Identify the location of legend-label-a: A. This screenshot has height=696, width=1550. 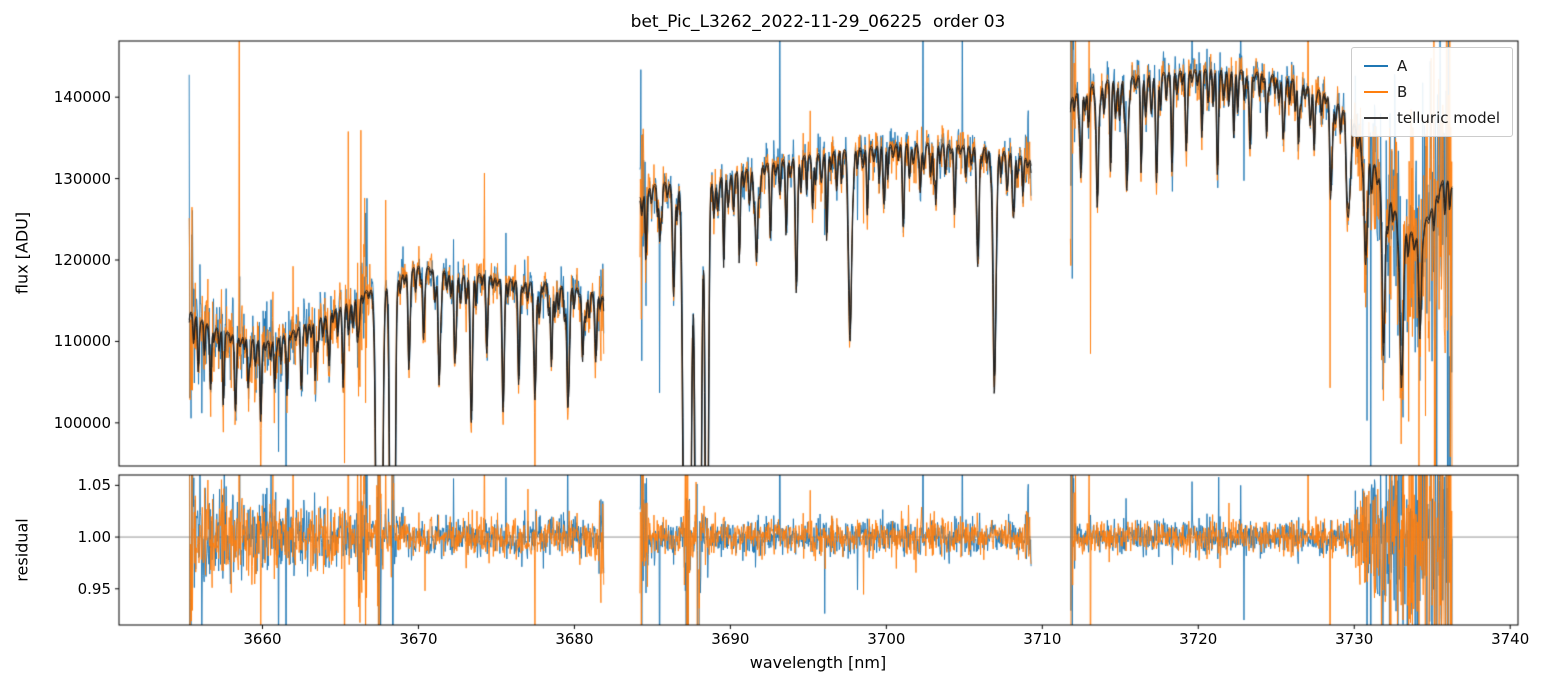
(1402, 66).